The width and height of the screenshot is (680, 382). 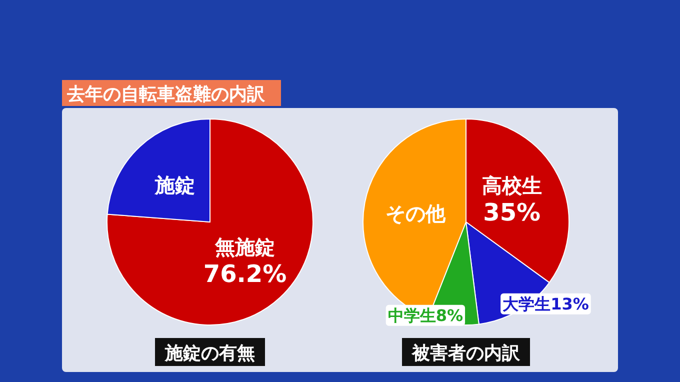 What do you see at coordinates (245, 274) in the screenshot?
I see `data-label: 76.2%` at bounding box center [245, 274].